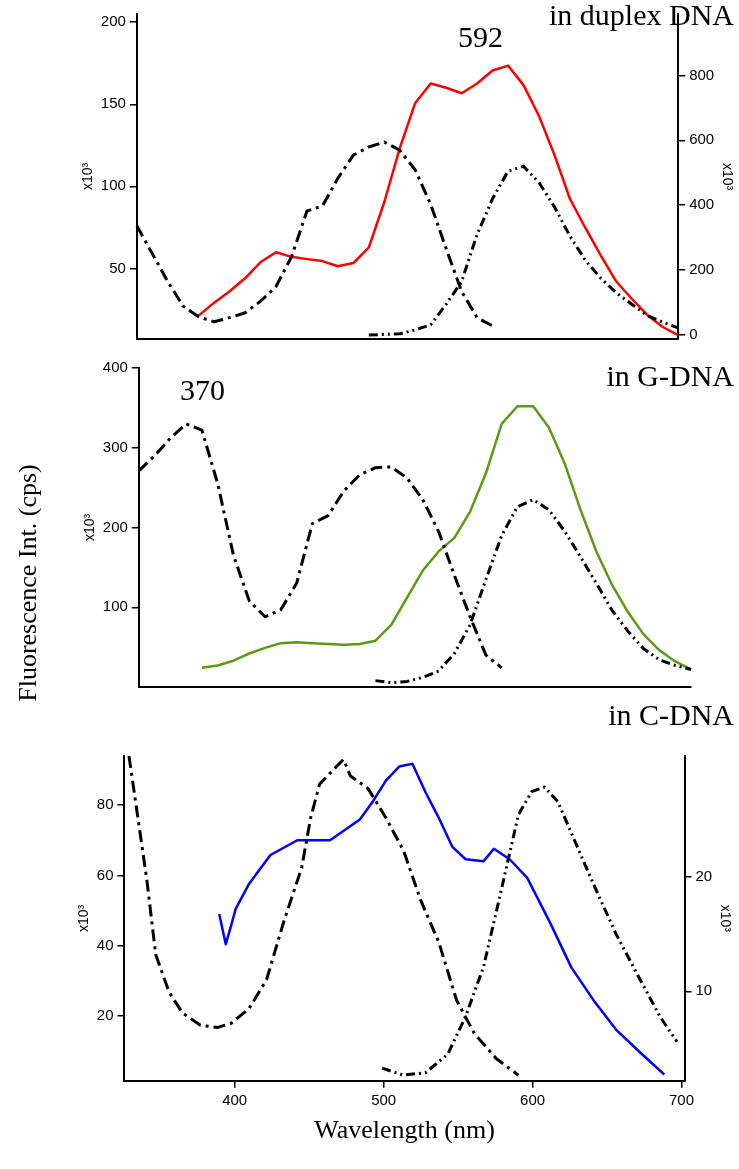 The image size is (739, 1169). What do you see at coordinates (105, 874) in the screenshot?
I see `y-tick-label: 60` at bounding box center [105, 874].